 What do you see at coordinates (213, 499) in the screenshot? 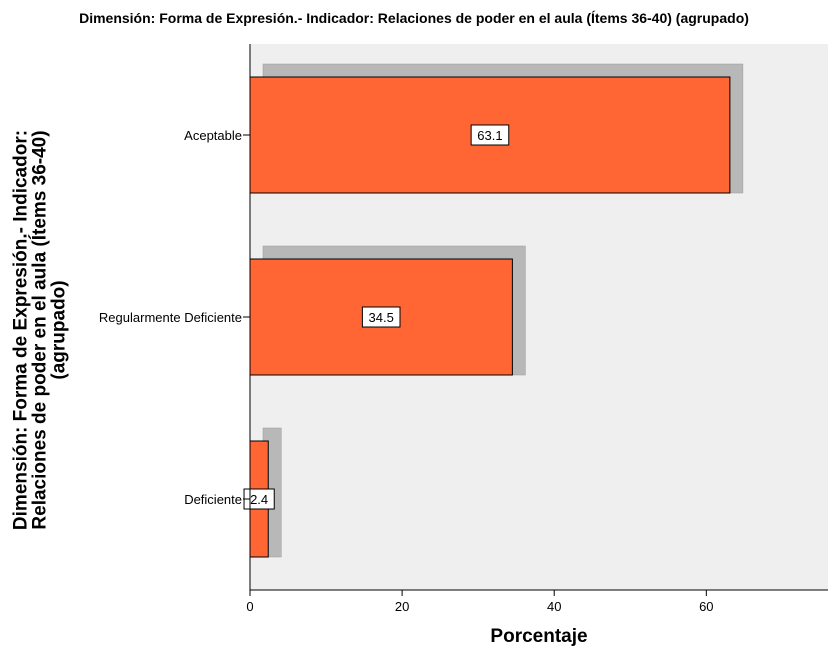
I see `y-tick-label: Deficiente` at bounding box center [213, 499].